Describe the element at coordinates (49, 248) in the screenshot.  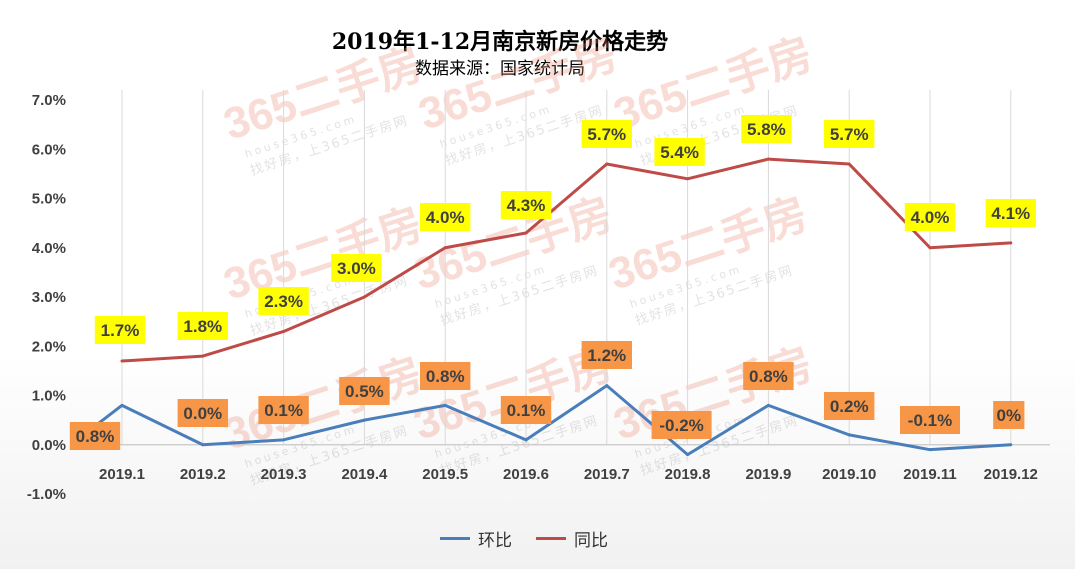
I see `y-tick-label: 4.0%` at that location.